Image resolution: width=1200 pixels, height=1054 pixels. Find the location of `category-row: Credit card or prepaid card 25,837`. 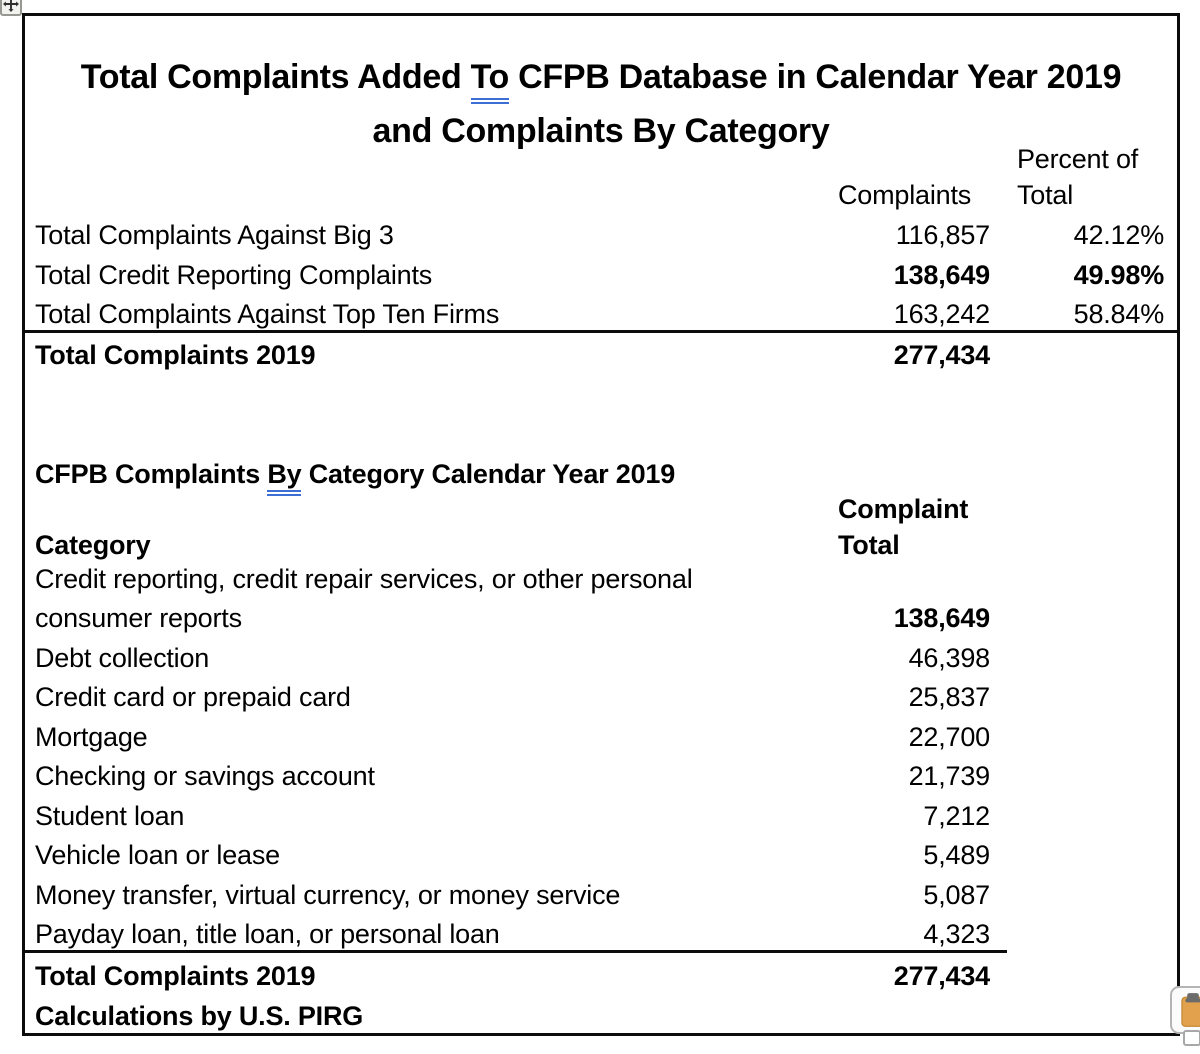

category-row: Credit card or prepaid card 25,837 is located at coordinates (600, 697).